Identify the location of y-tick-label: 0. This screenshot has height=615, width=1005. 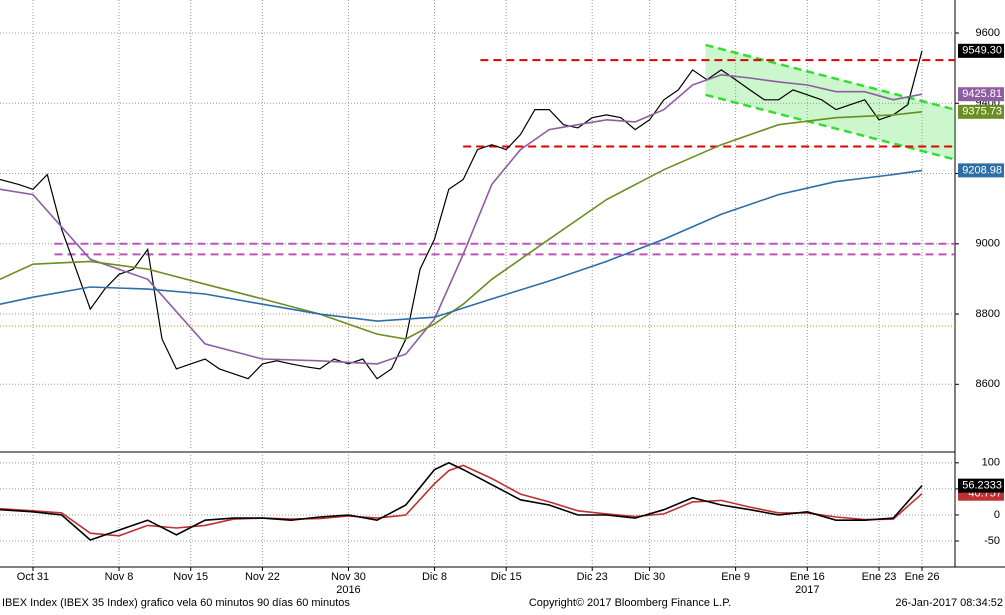
(997, 515).